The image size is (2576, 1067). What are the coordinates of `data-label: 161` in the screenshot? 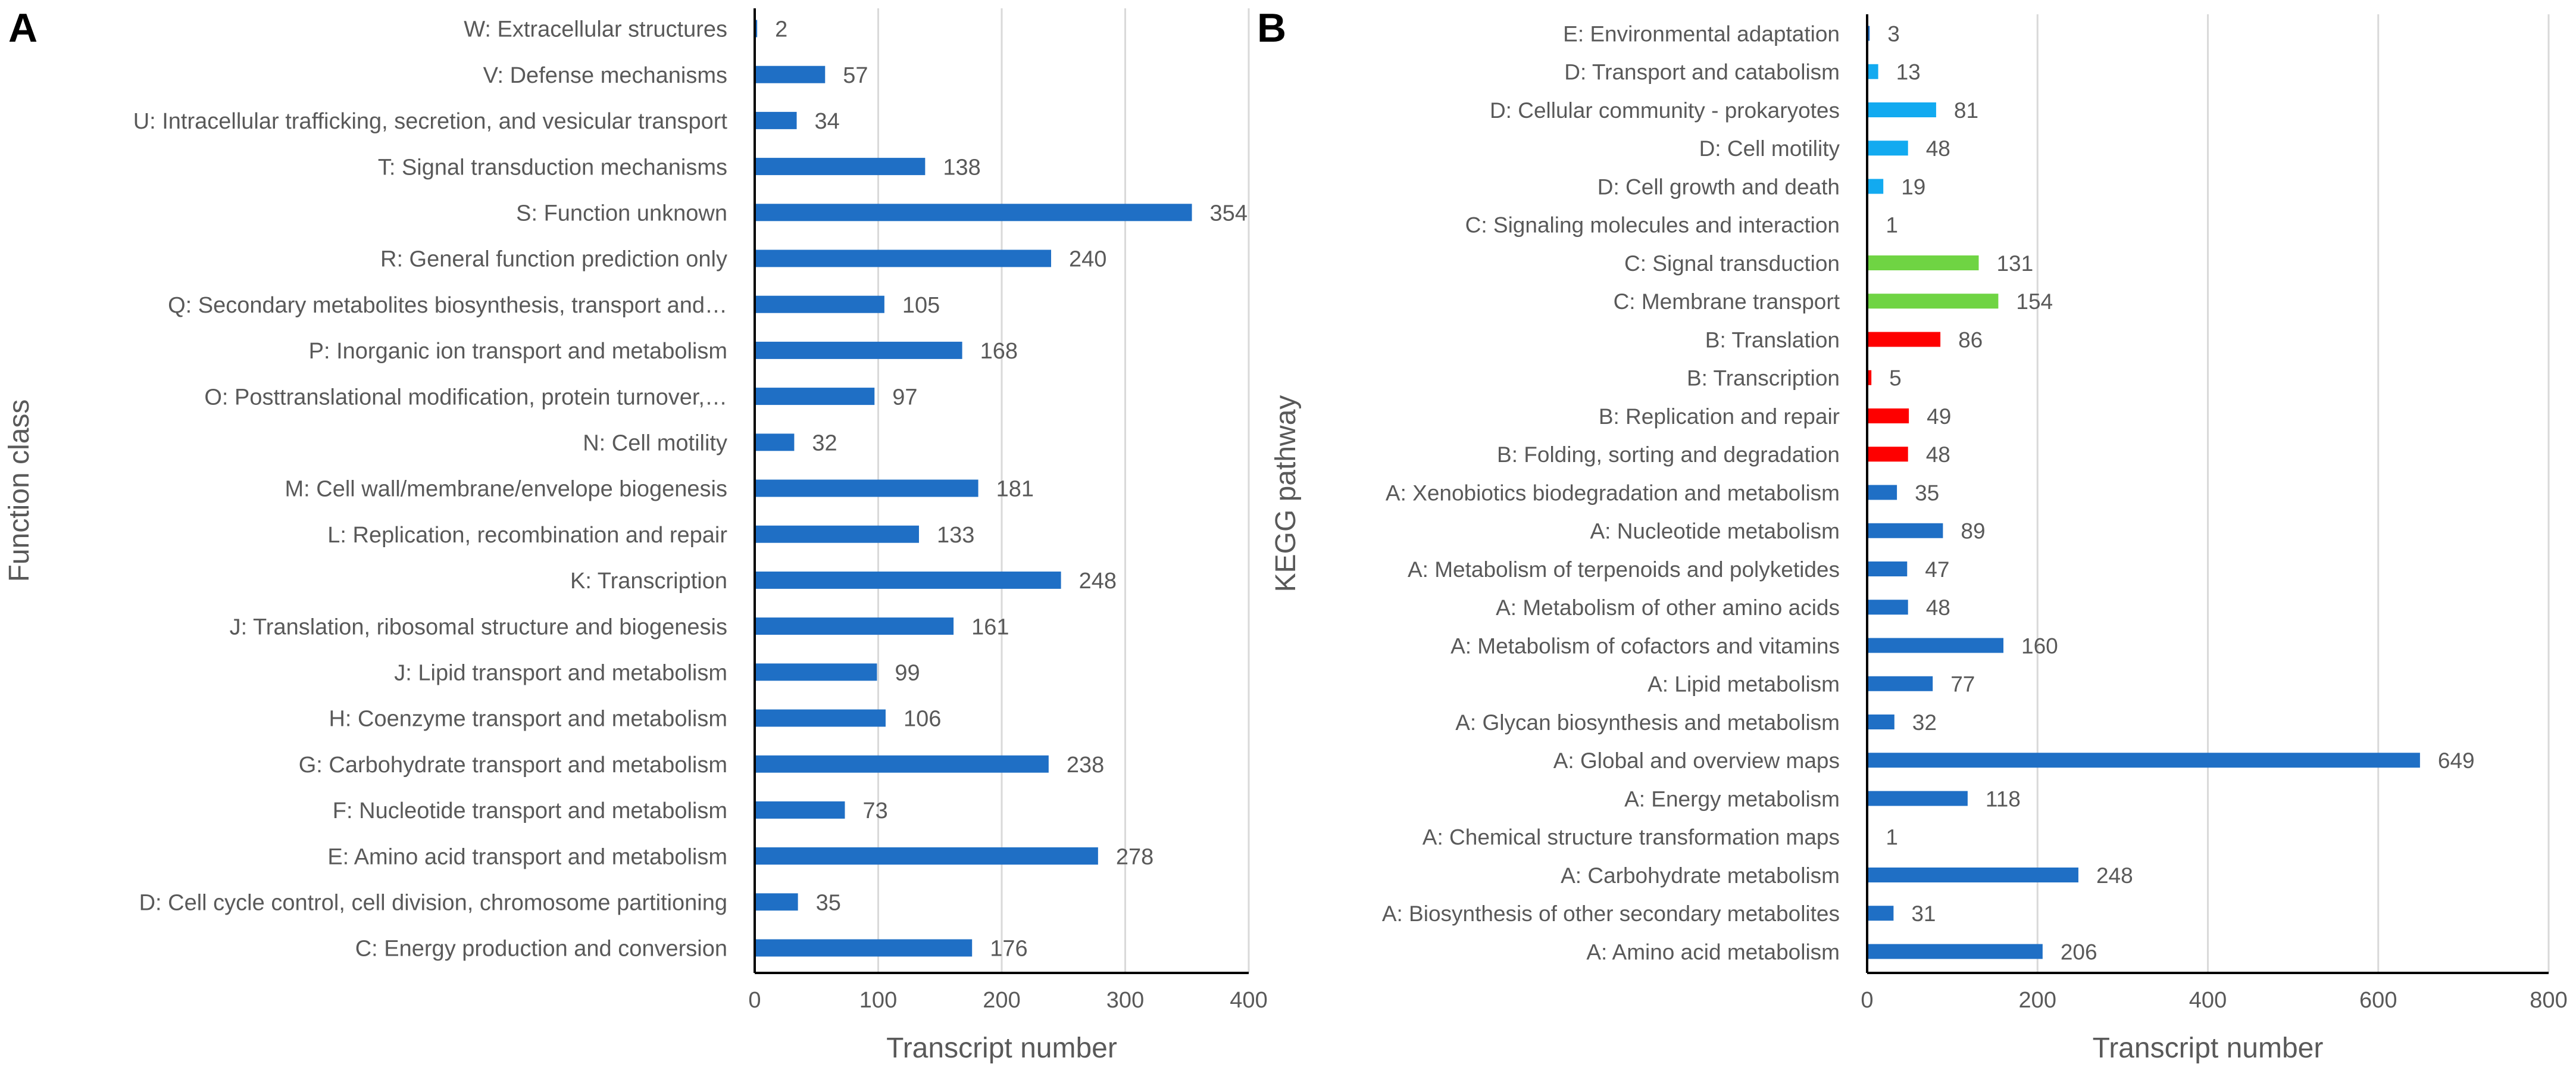 It's located at (990, 626).